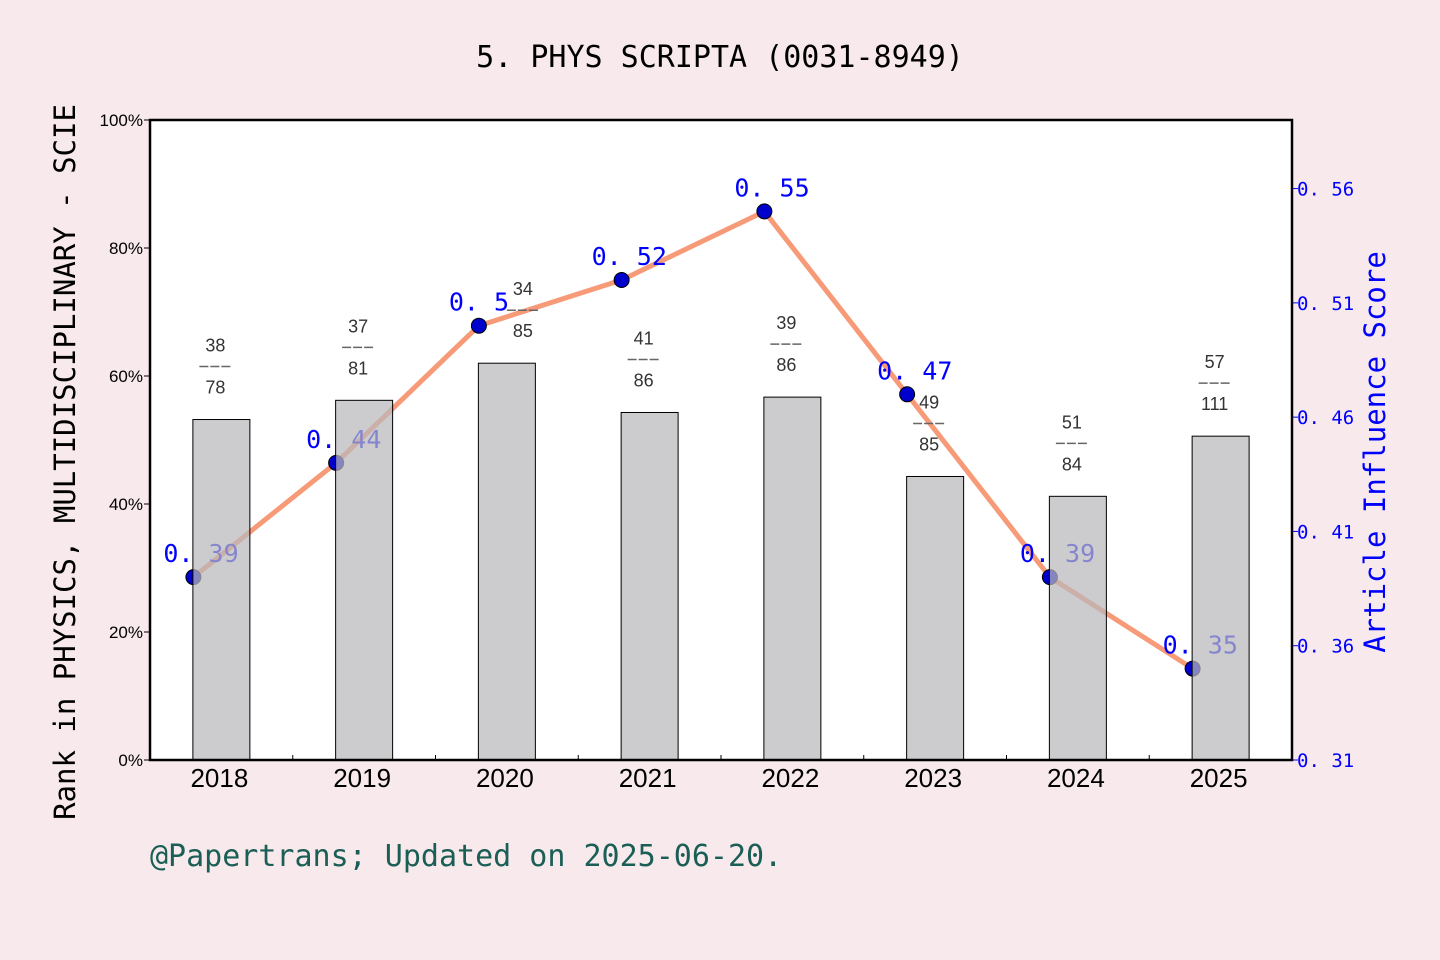 Image resolution: width=1440 pixels, height=960 pixels. I want to click on y2-tick-label: 0. 41, so click(1325, 532).